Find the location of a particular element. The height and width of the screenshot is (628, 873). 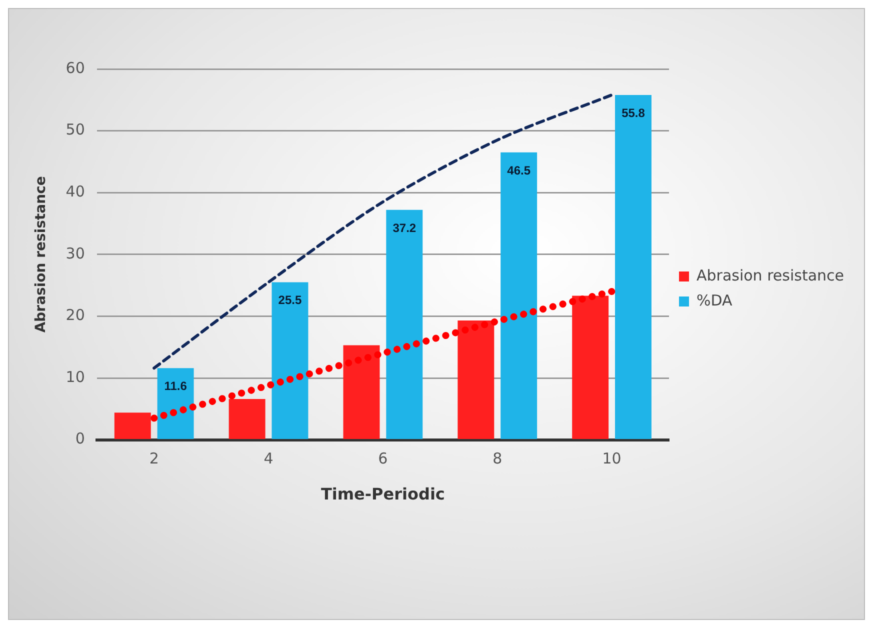

data-label: 11.6 is located at coordinates (176, 386).